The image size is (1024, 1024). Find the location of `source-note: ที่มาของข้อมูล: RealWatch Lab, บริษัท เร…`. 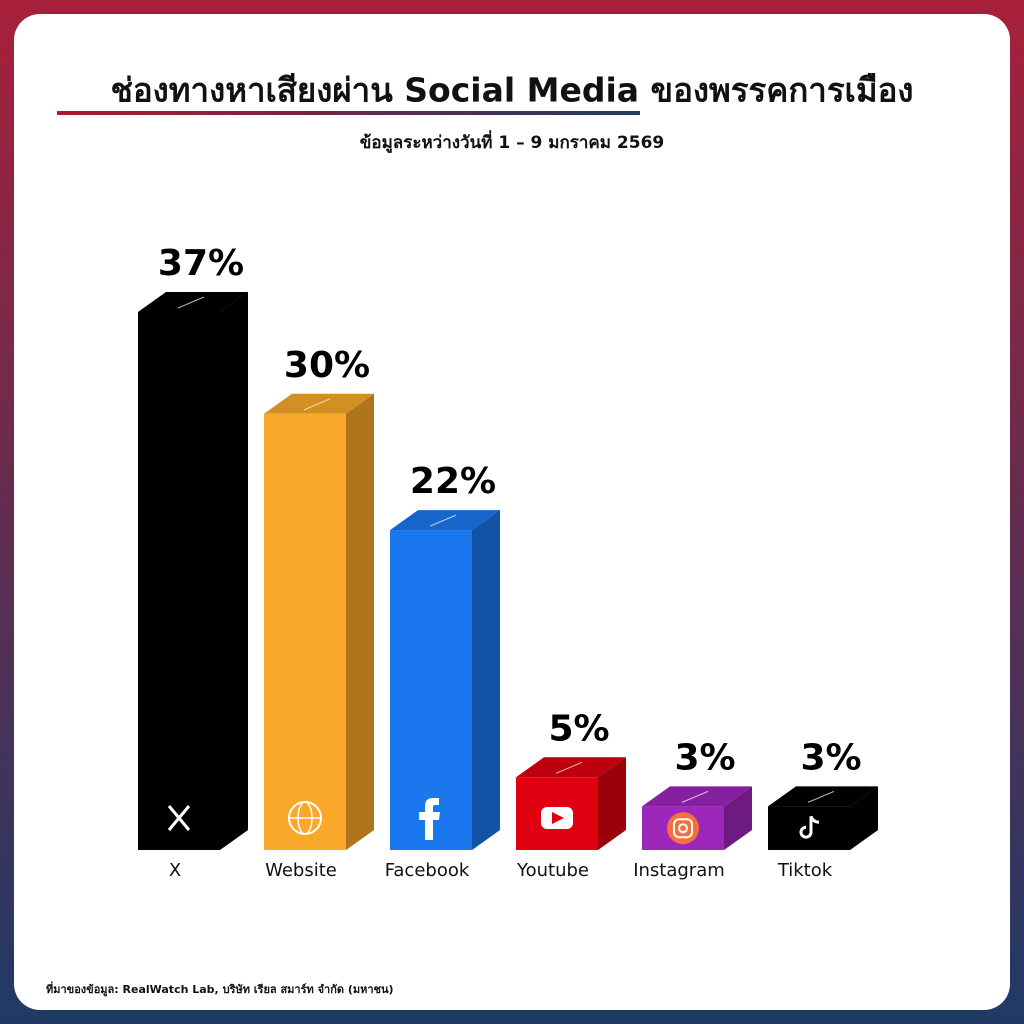

source-note: ที่มาของข้อมูล: RealWatch Lab, บริษัท เร… is located at coordinates (220, 989).